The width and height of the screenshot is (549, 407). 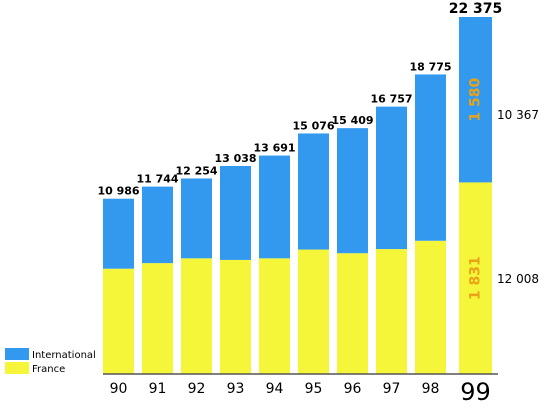 I want to click on legend-label-international: International, so click(x=64, y=355).